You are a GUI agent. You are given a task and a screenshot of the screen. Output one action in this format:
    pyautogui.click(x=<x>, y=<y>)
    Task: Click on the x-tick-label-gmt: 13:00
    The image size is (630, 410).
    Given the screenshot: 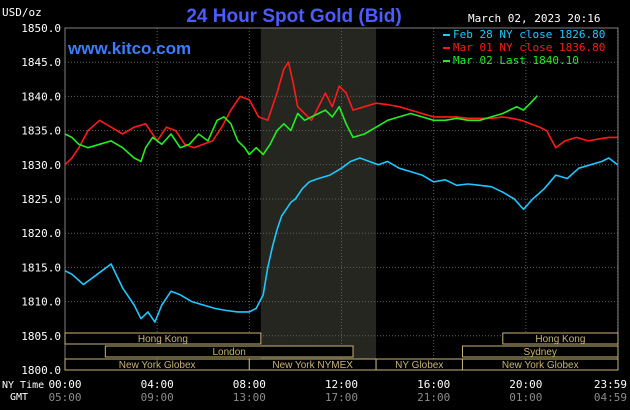 What is the action you would take?
    pyautogui.click(x=249, y=397)
    